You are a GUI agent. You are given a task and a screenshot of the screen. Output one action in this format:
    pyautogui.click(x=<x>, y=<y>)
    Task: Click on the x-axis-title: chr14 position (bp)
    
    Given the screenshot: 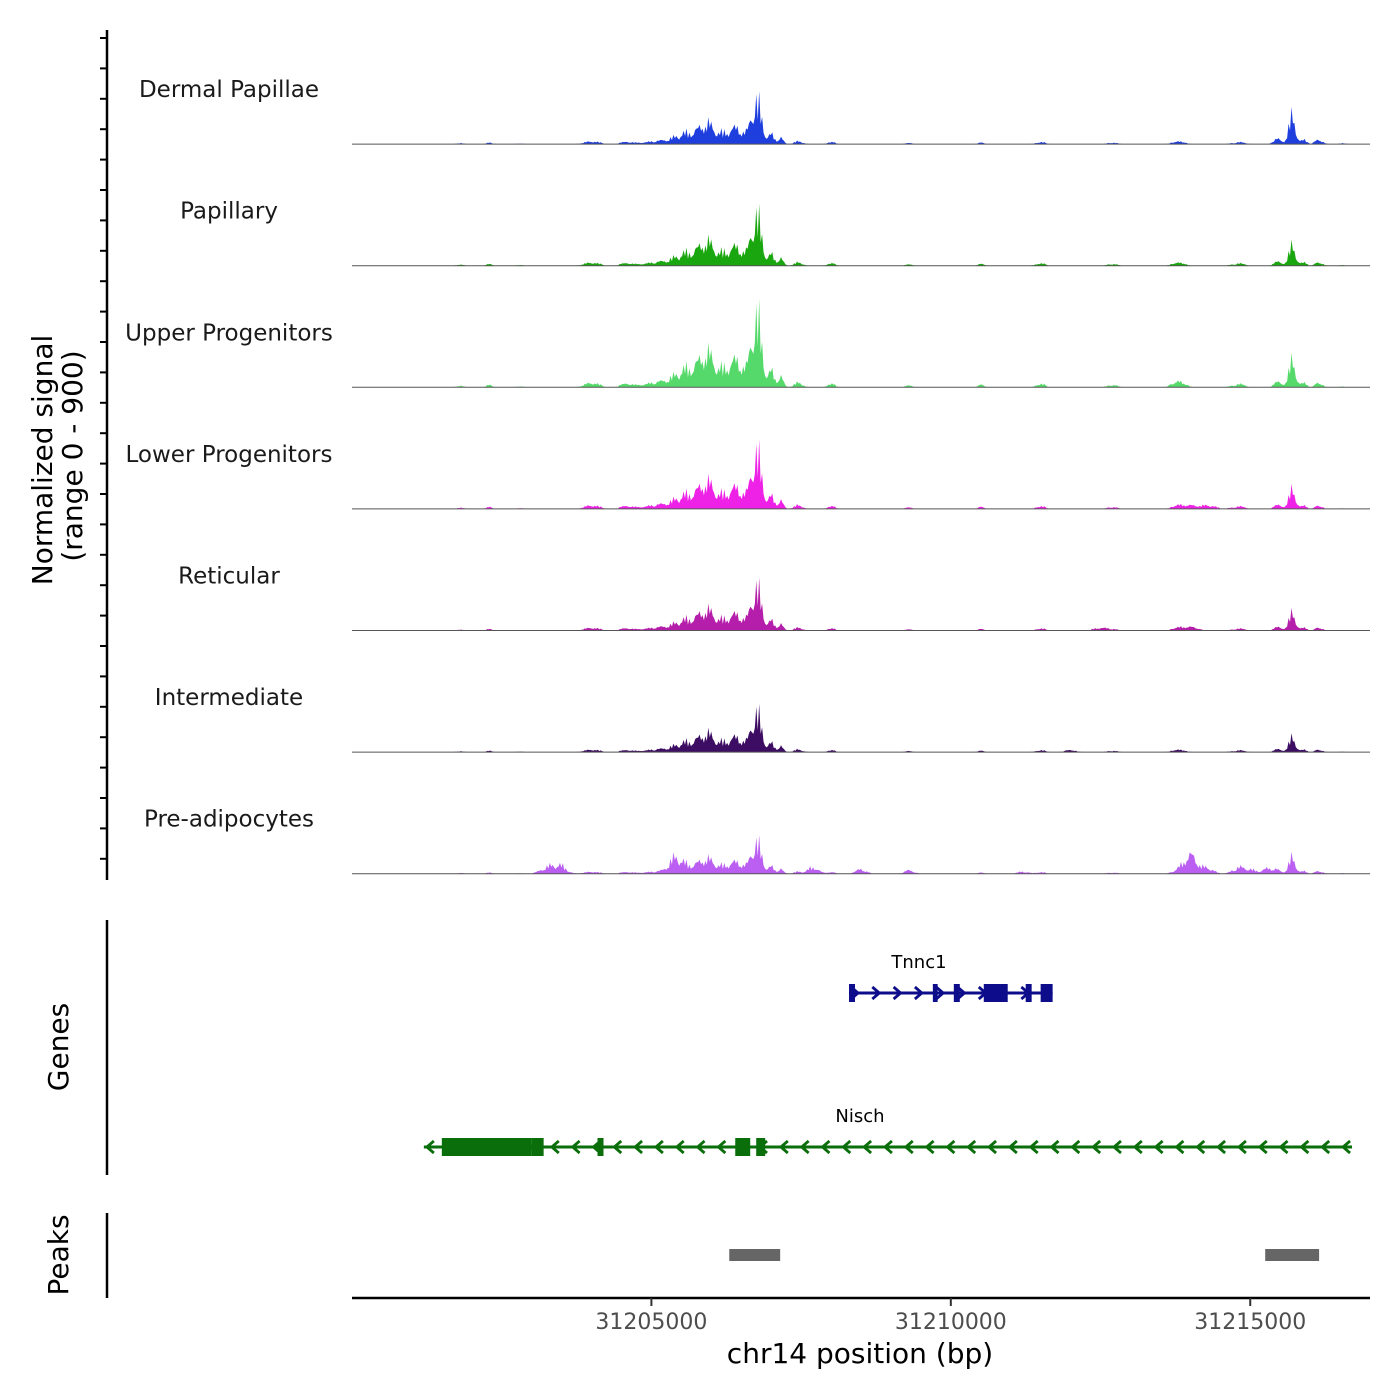 What is the action you would take?
    pyautogui.click(x=860, y=1353)
    